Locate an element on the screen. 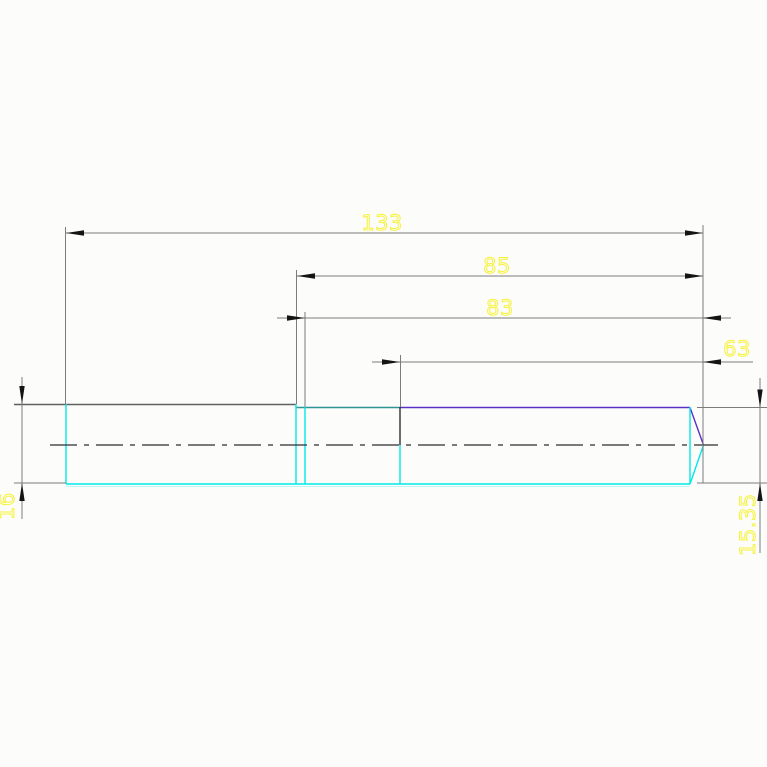  arrow-1535-top is located at coordinates (760, 398).